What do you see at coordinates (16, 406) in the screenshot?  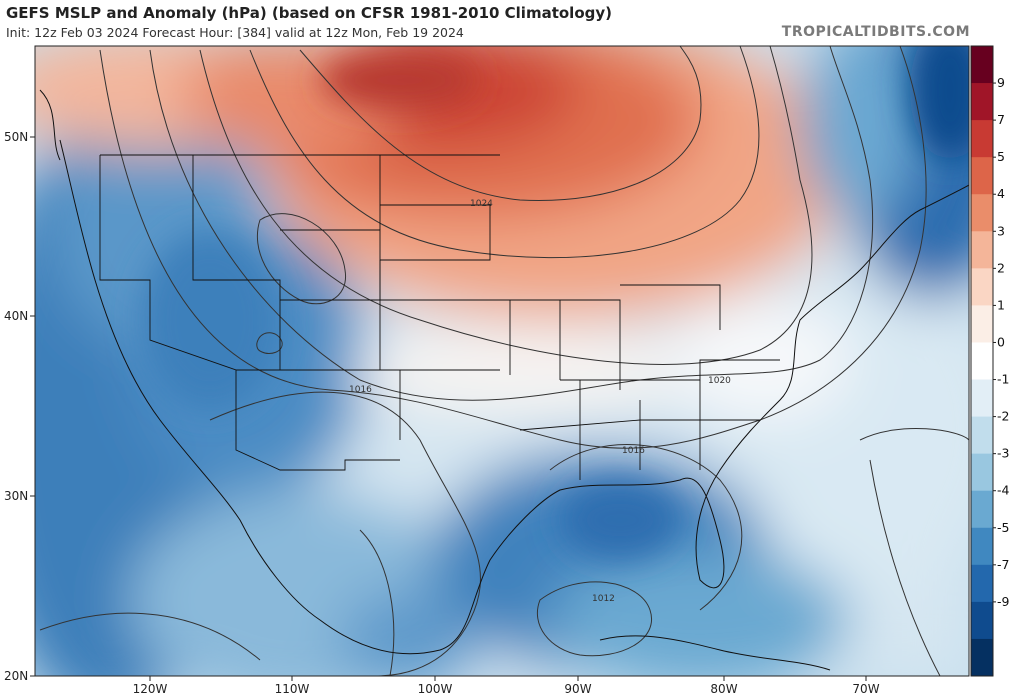 I see `latitude-labels: 50N 40N 30N 20N` at bounding box center [16, 406].